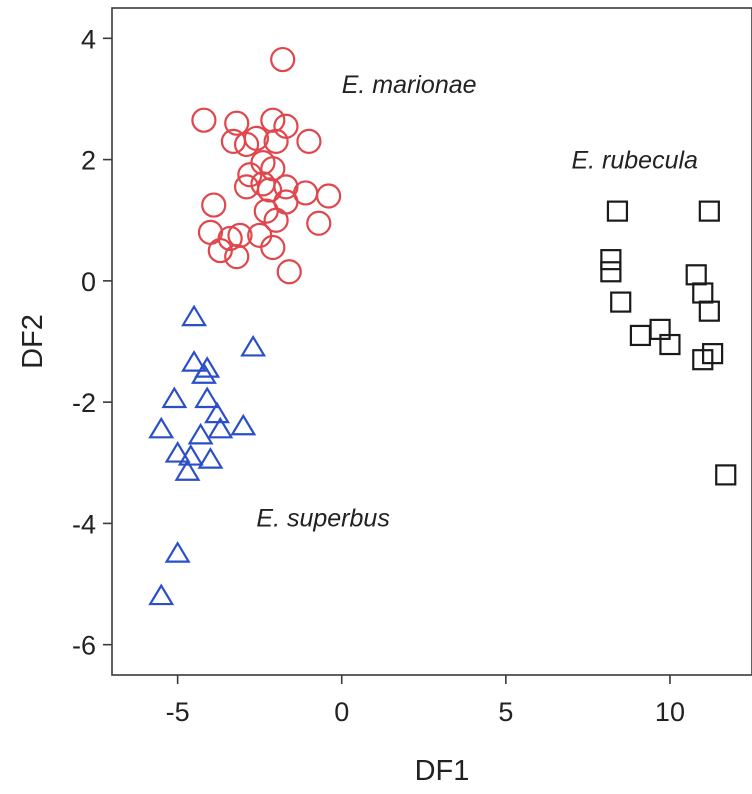  What do you see at coordinates (341, 712) in the screenshot?
I see `x-tick-label: 0` at bounding box center [341, 712].